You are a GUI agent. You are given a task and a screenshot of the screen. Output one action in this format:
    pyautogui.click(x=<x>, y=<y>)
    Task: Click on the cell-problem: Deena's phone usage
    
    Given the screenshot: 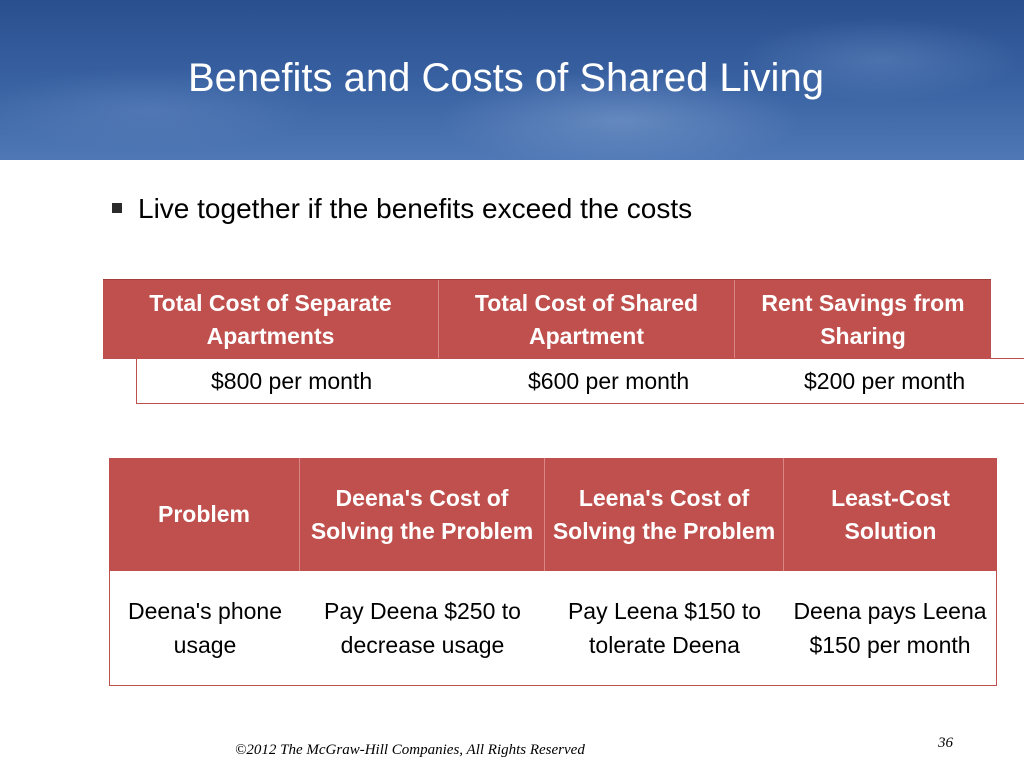 What is the action you would take?
    pyautogui.click(x=204, y=628)
    